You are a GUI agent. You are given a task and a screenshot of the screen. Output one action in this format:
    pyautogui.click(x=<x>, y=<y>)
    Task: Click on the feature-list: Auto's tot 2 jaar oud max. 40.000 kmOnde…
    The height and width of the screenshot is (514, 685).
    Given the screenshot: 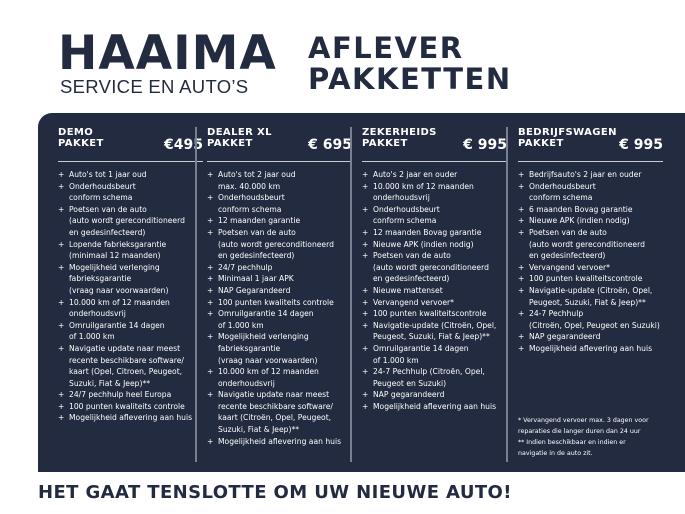 What is the action you would take?
    pyautogui.click(x=279, y=308)
    